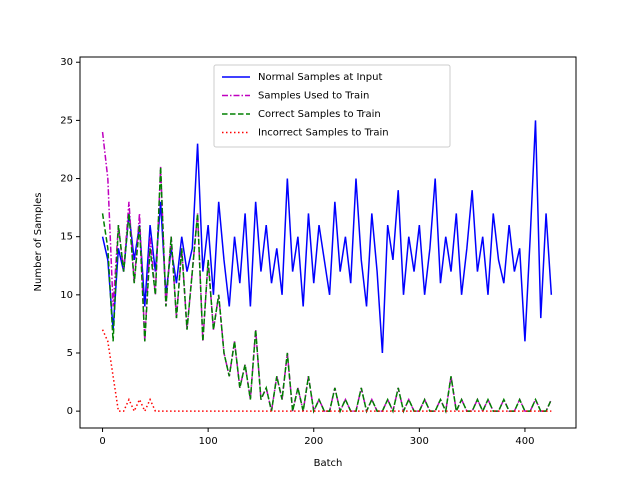 This screenshot has height=480, width=640. I want to click on y-axis-label: Number of Samples, so click(38, 242).